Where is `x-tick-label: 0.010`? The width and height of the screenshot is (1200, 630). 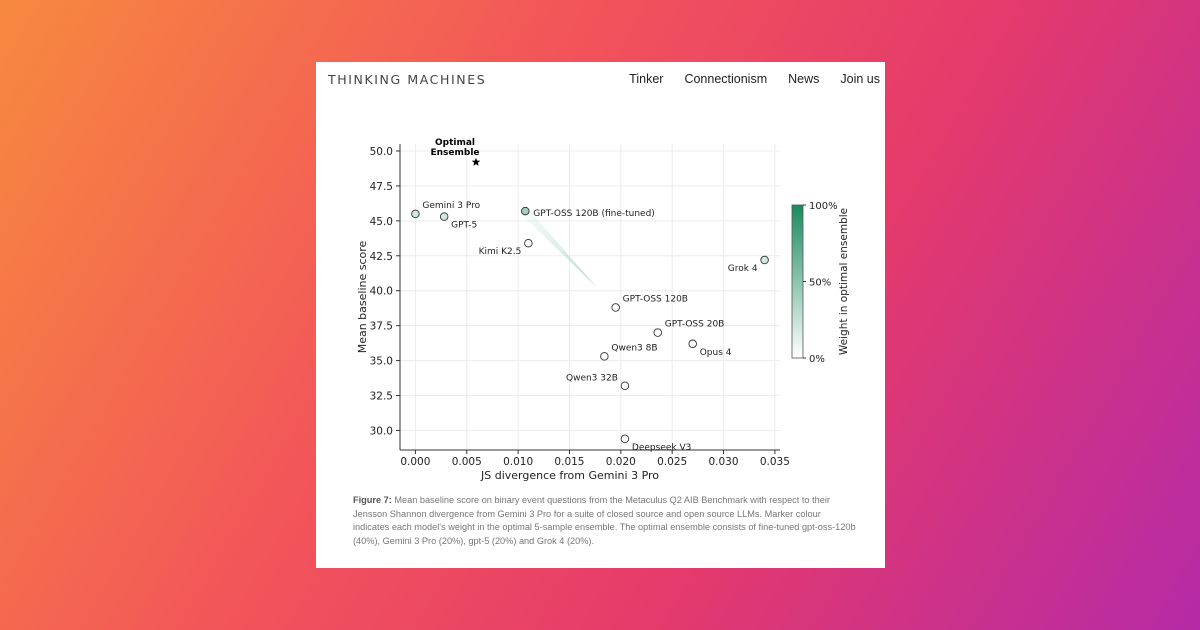 x-tick-label: 0.010 is located at coordinates (518, 462).